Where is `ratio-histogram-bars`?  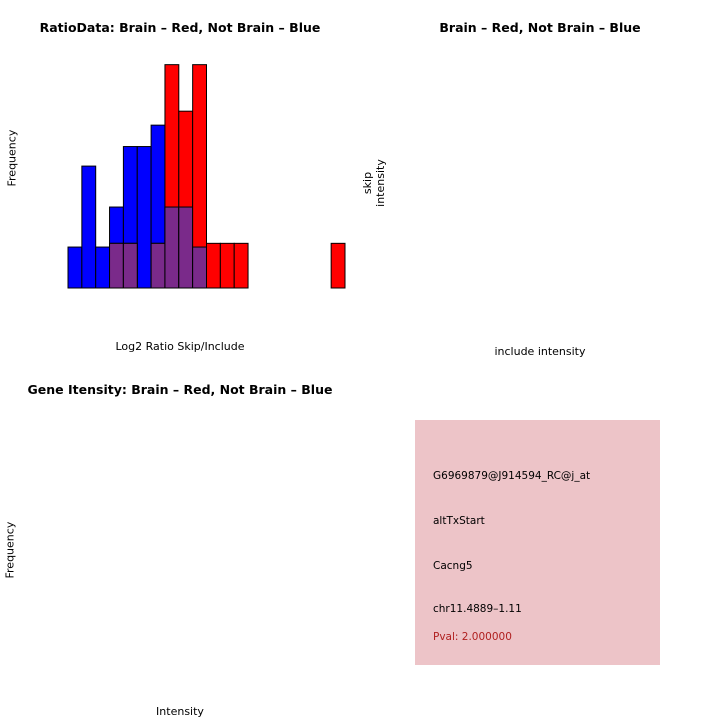
ratio-histogram-bars is located at coordinates (206, 176).